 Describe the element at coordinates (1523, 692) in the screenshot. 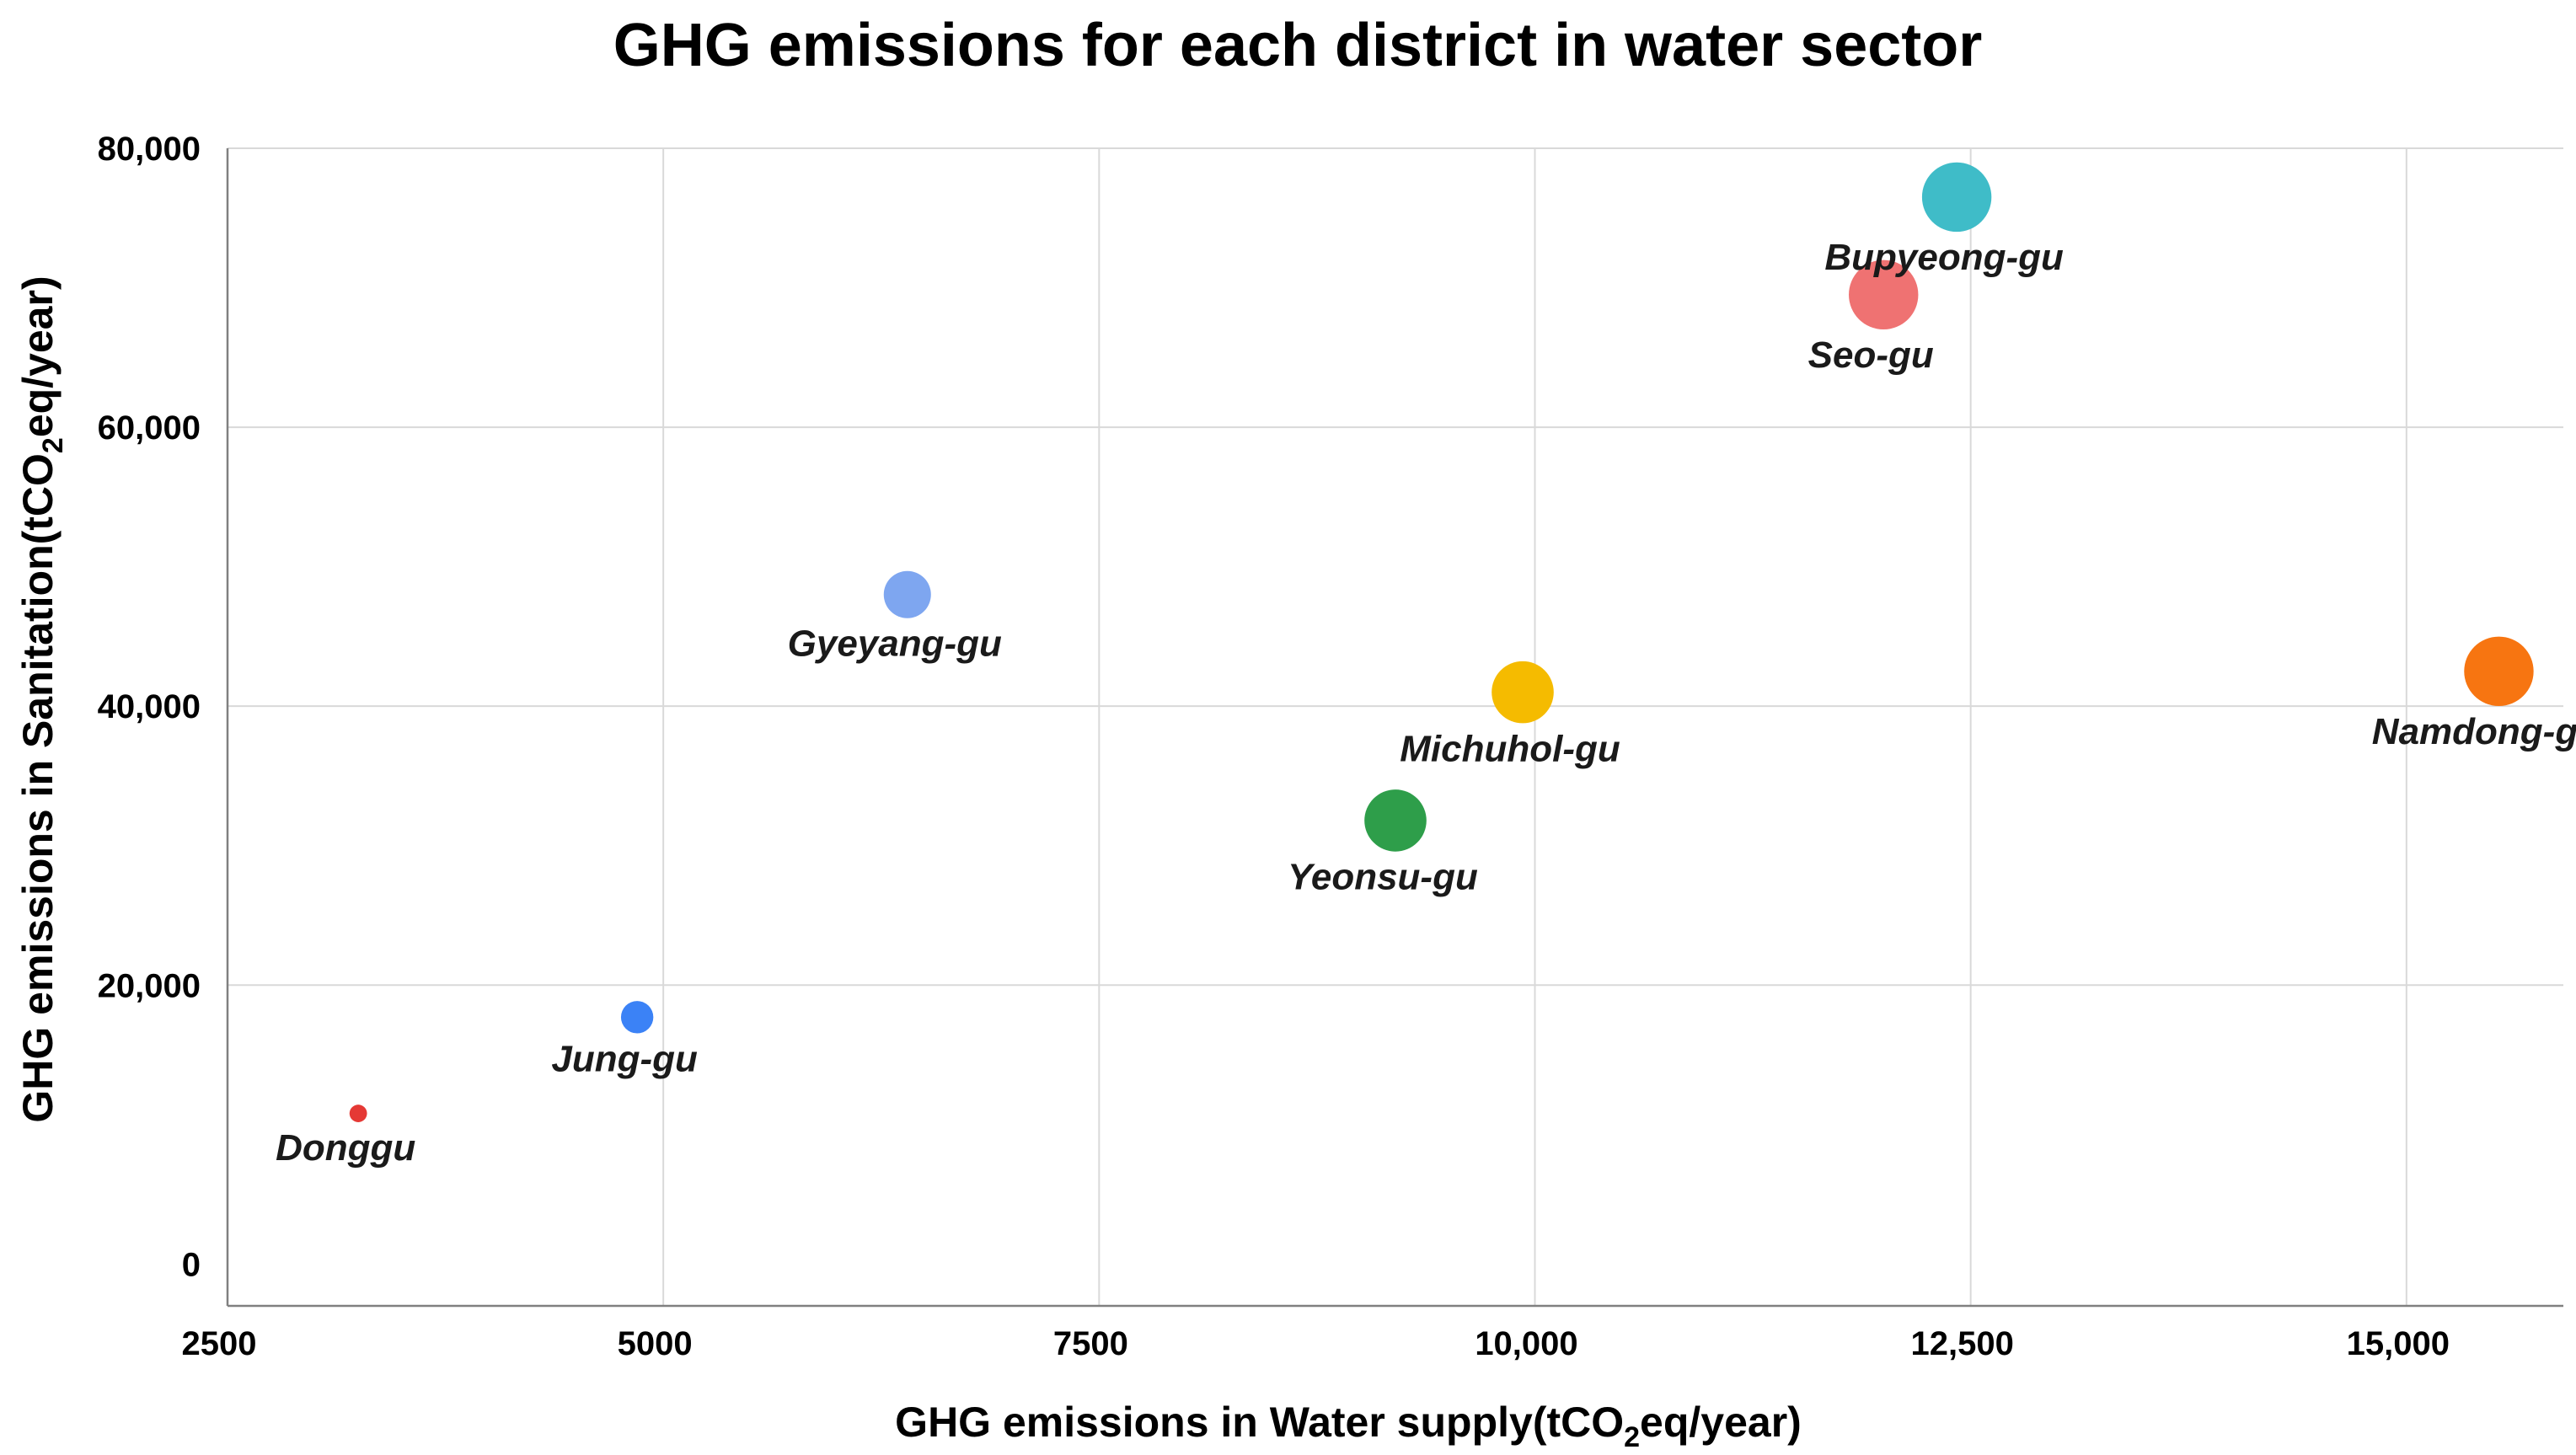

I see `point-michuhol-gu` at that location.